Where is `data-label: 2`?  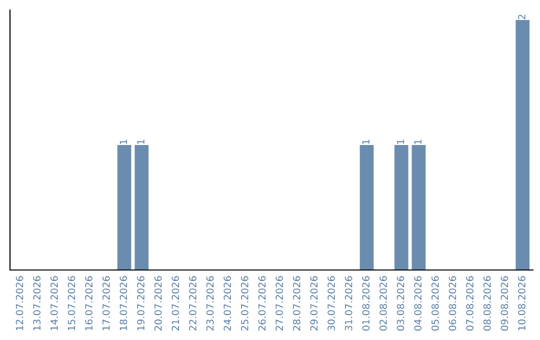
data-label: 2 is located at coordinates (522, 17).